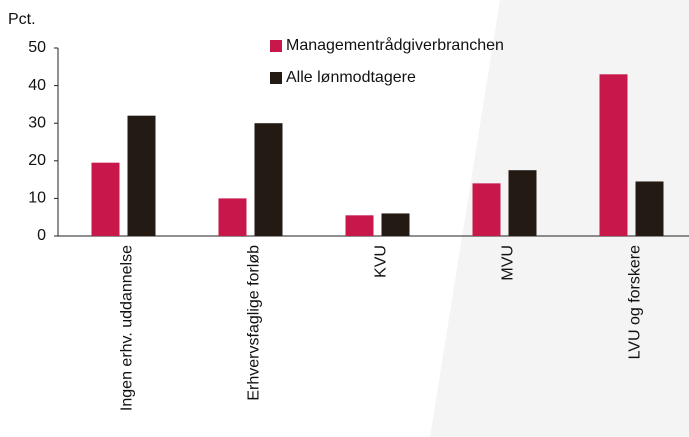 The width and height of the screenshot is (689, 437). I want to click on x-tick-label: Erhvervsfaglige forløb, so click(254, 323).